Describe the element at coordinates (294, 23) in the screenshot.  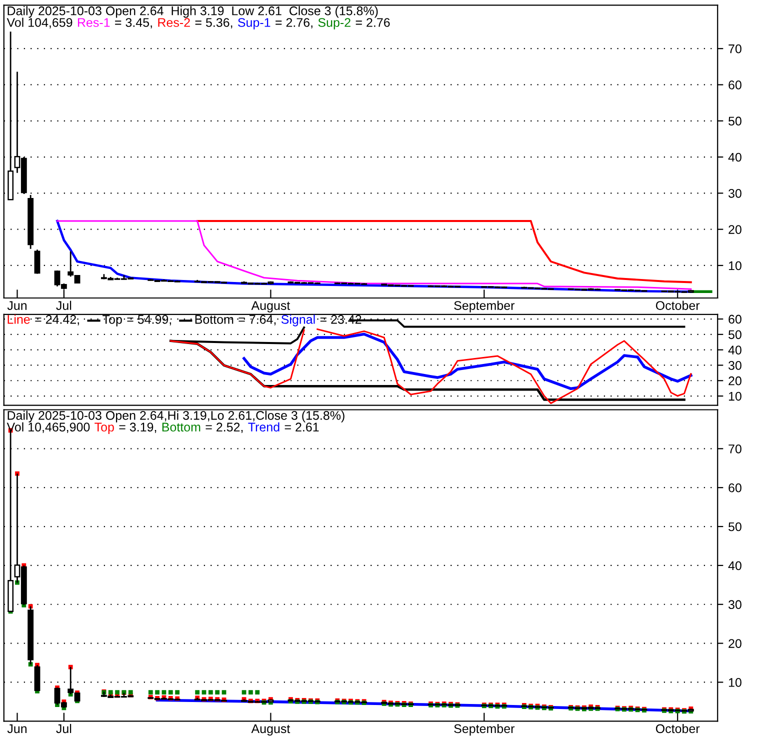
I see `annotation: = 2.76,` at that location.